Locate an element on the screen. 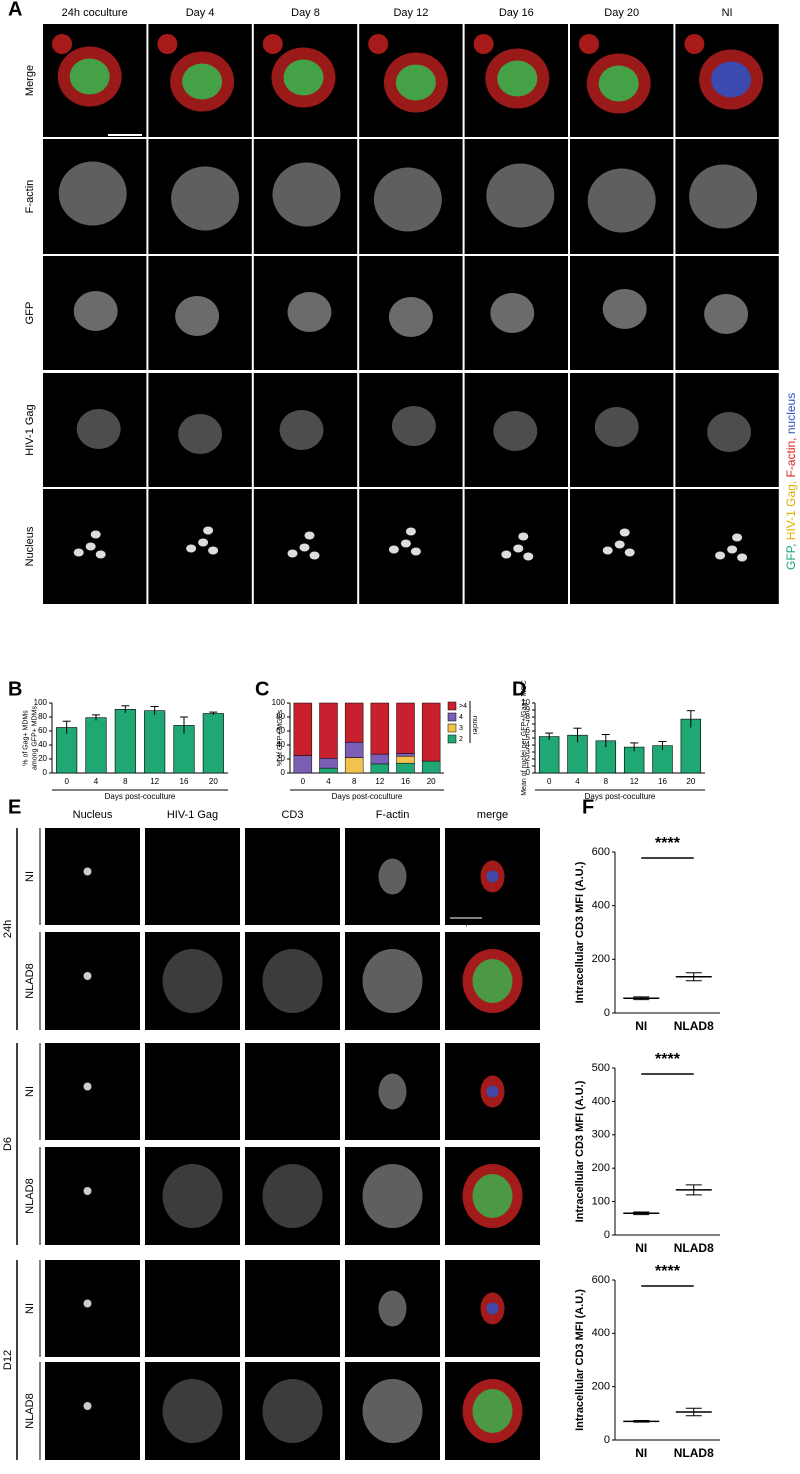 The width and height of the screenshot is (800, 1474). legend-label: 4 is located at coordinates (461, 717).